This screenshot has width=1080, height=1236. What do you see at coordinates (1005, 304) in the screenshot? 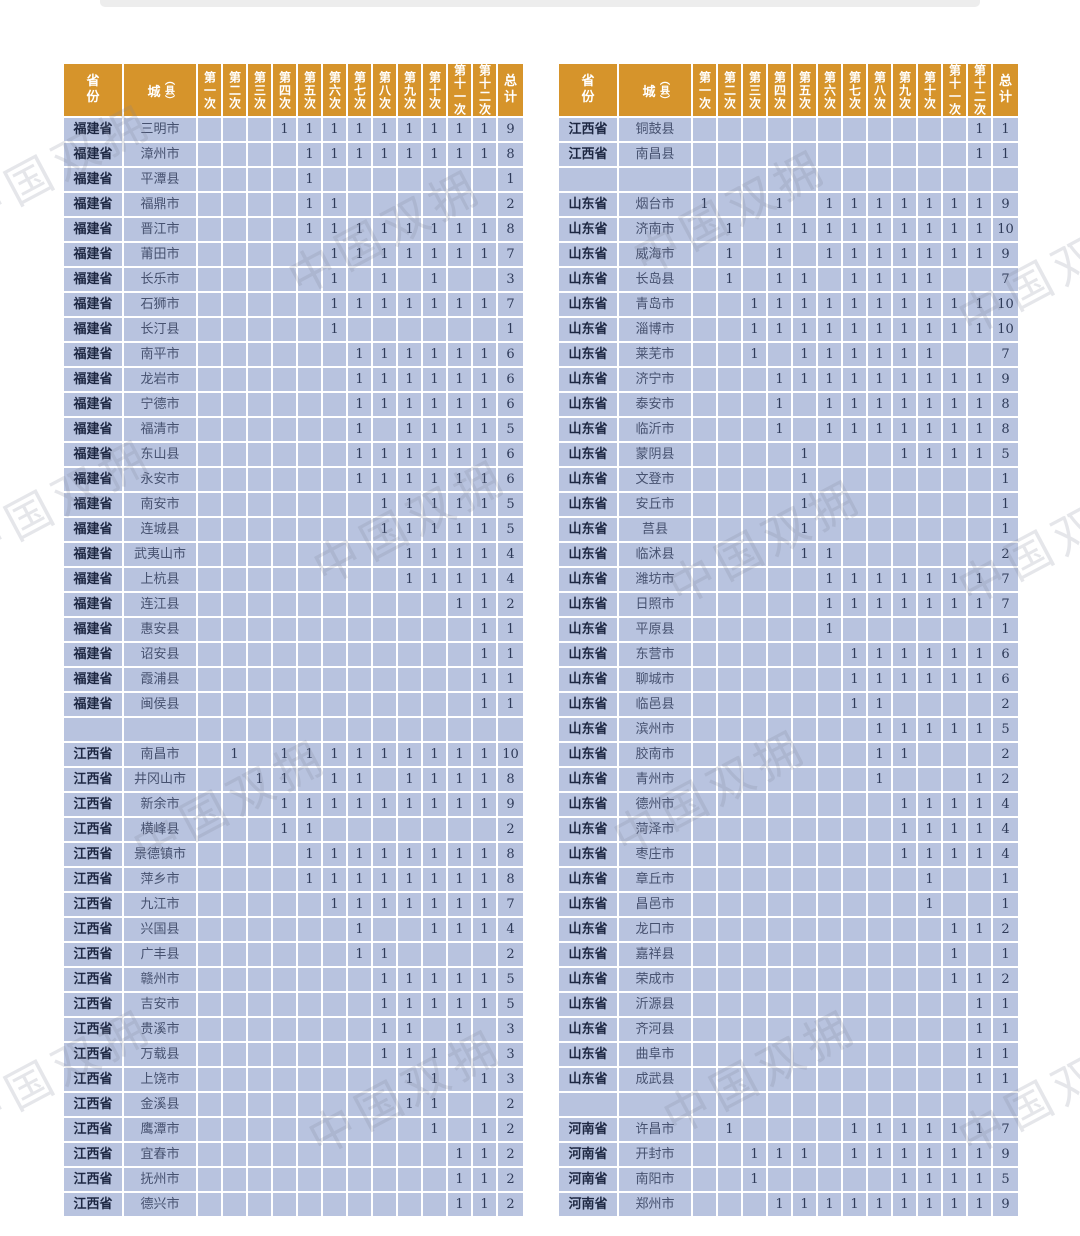
I see `total-cell: 10` at bounding box center [1005, 304].